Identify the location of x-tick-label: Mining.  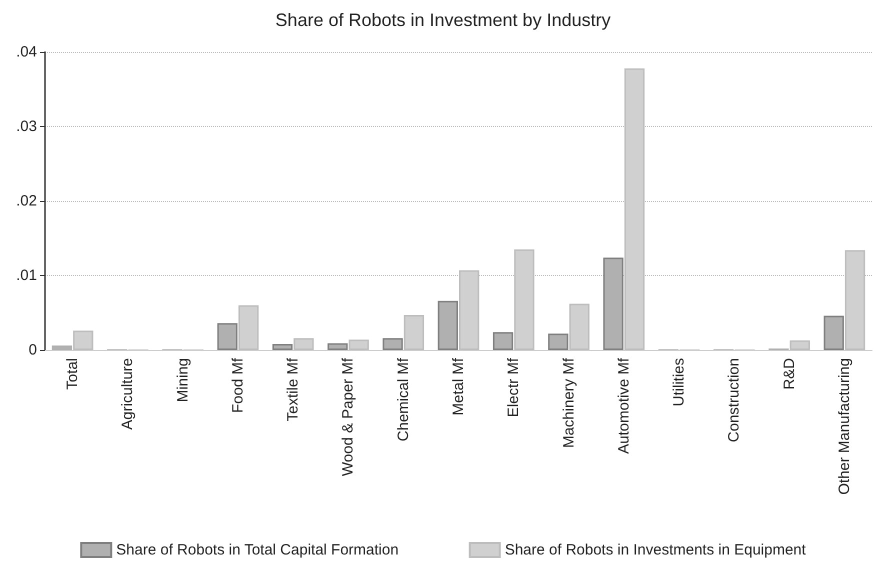
(183, 380).